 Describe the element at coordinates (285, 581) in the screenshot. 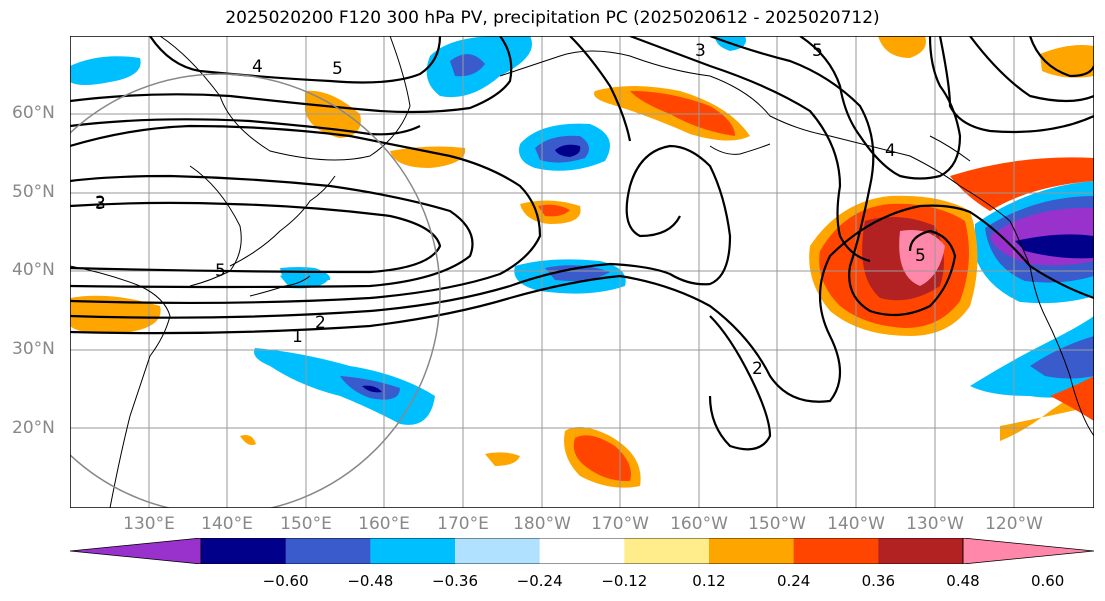

I see `colorbar-tick-label: −0.60` at that location.